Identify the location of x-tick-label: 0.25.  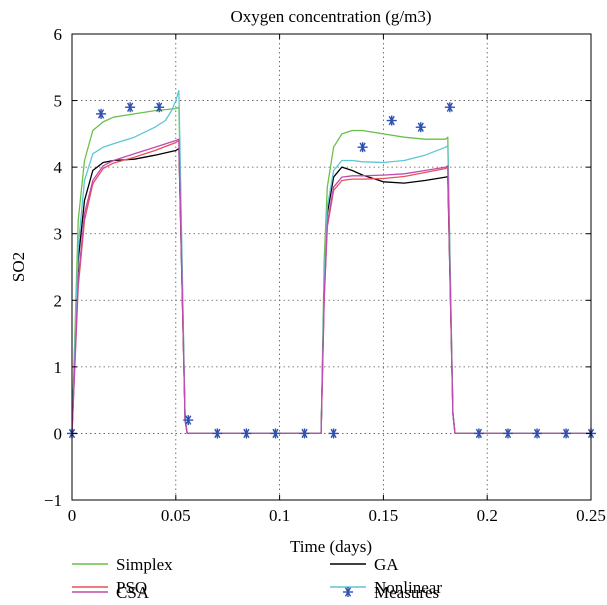
(591, 515).